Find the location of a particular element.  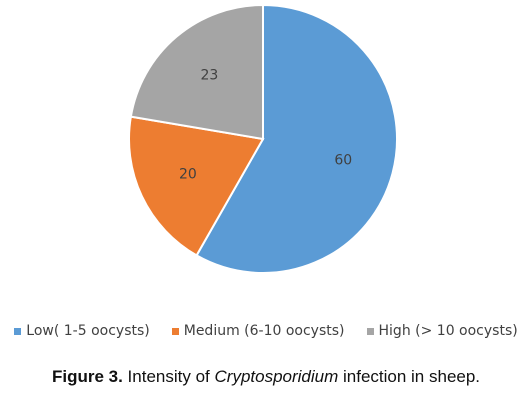

legend-label-high: High (> 10 oocysts) is located at coordinates (448, 331).